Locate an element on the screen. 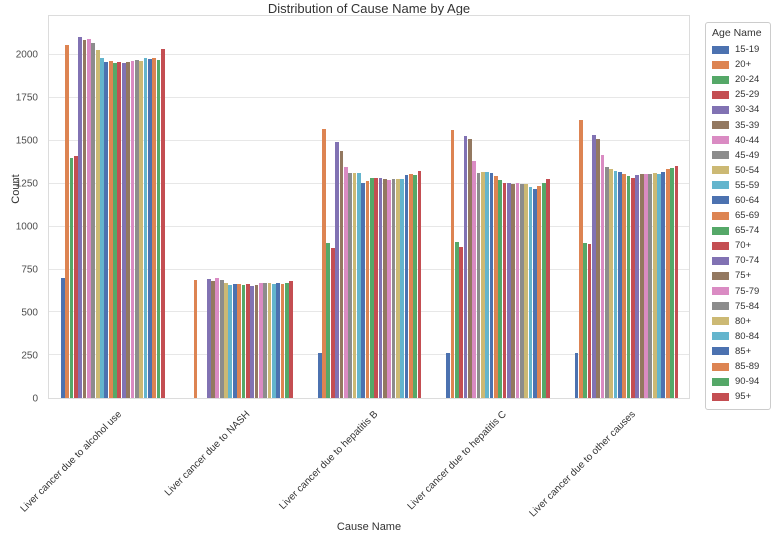 Image resolution: width=774 pixels, height=540 pixels. legend-label: 80-84 is located at coordinates (747, 336).